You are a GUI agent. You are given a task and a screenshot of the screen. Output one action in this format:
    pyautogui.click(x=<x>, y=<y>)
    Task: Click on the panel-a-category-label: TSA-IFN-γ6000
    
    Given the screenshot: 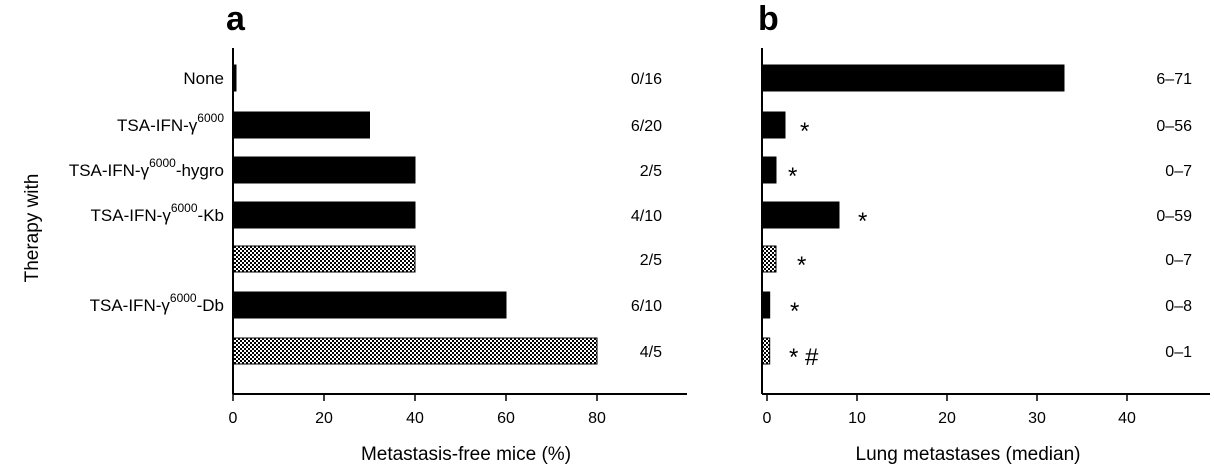 What is the action you would take?
    pyautogui.click(x=170, y=123)
    